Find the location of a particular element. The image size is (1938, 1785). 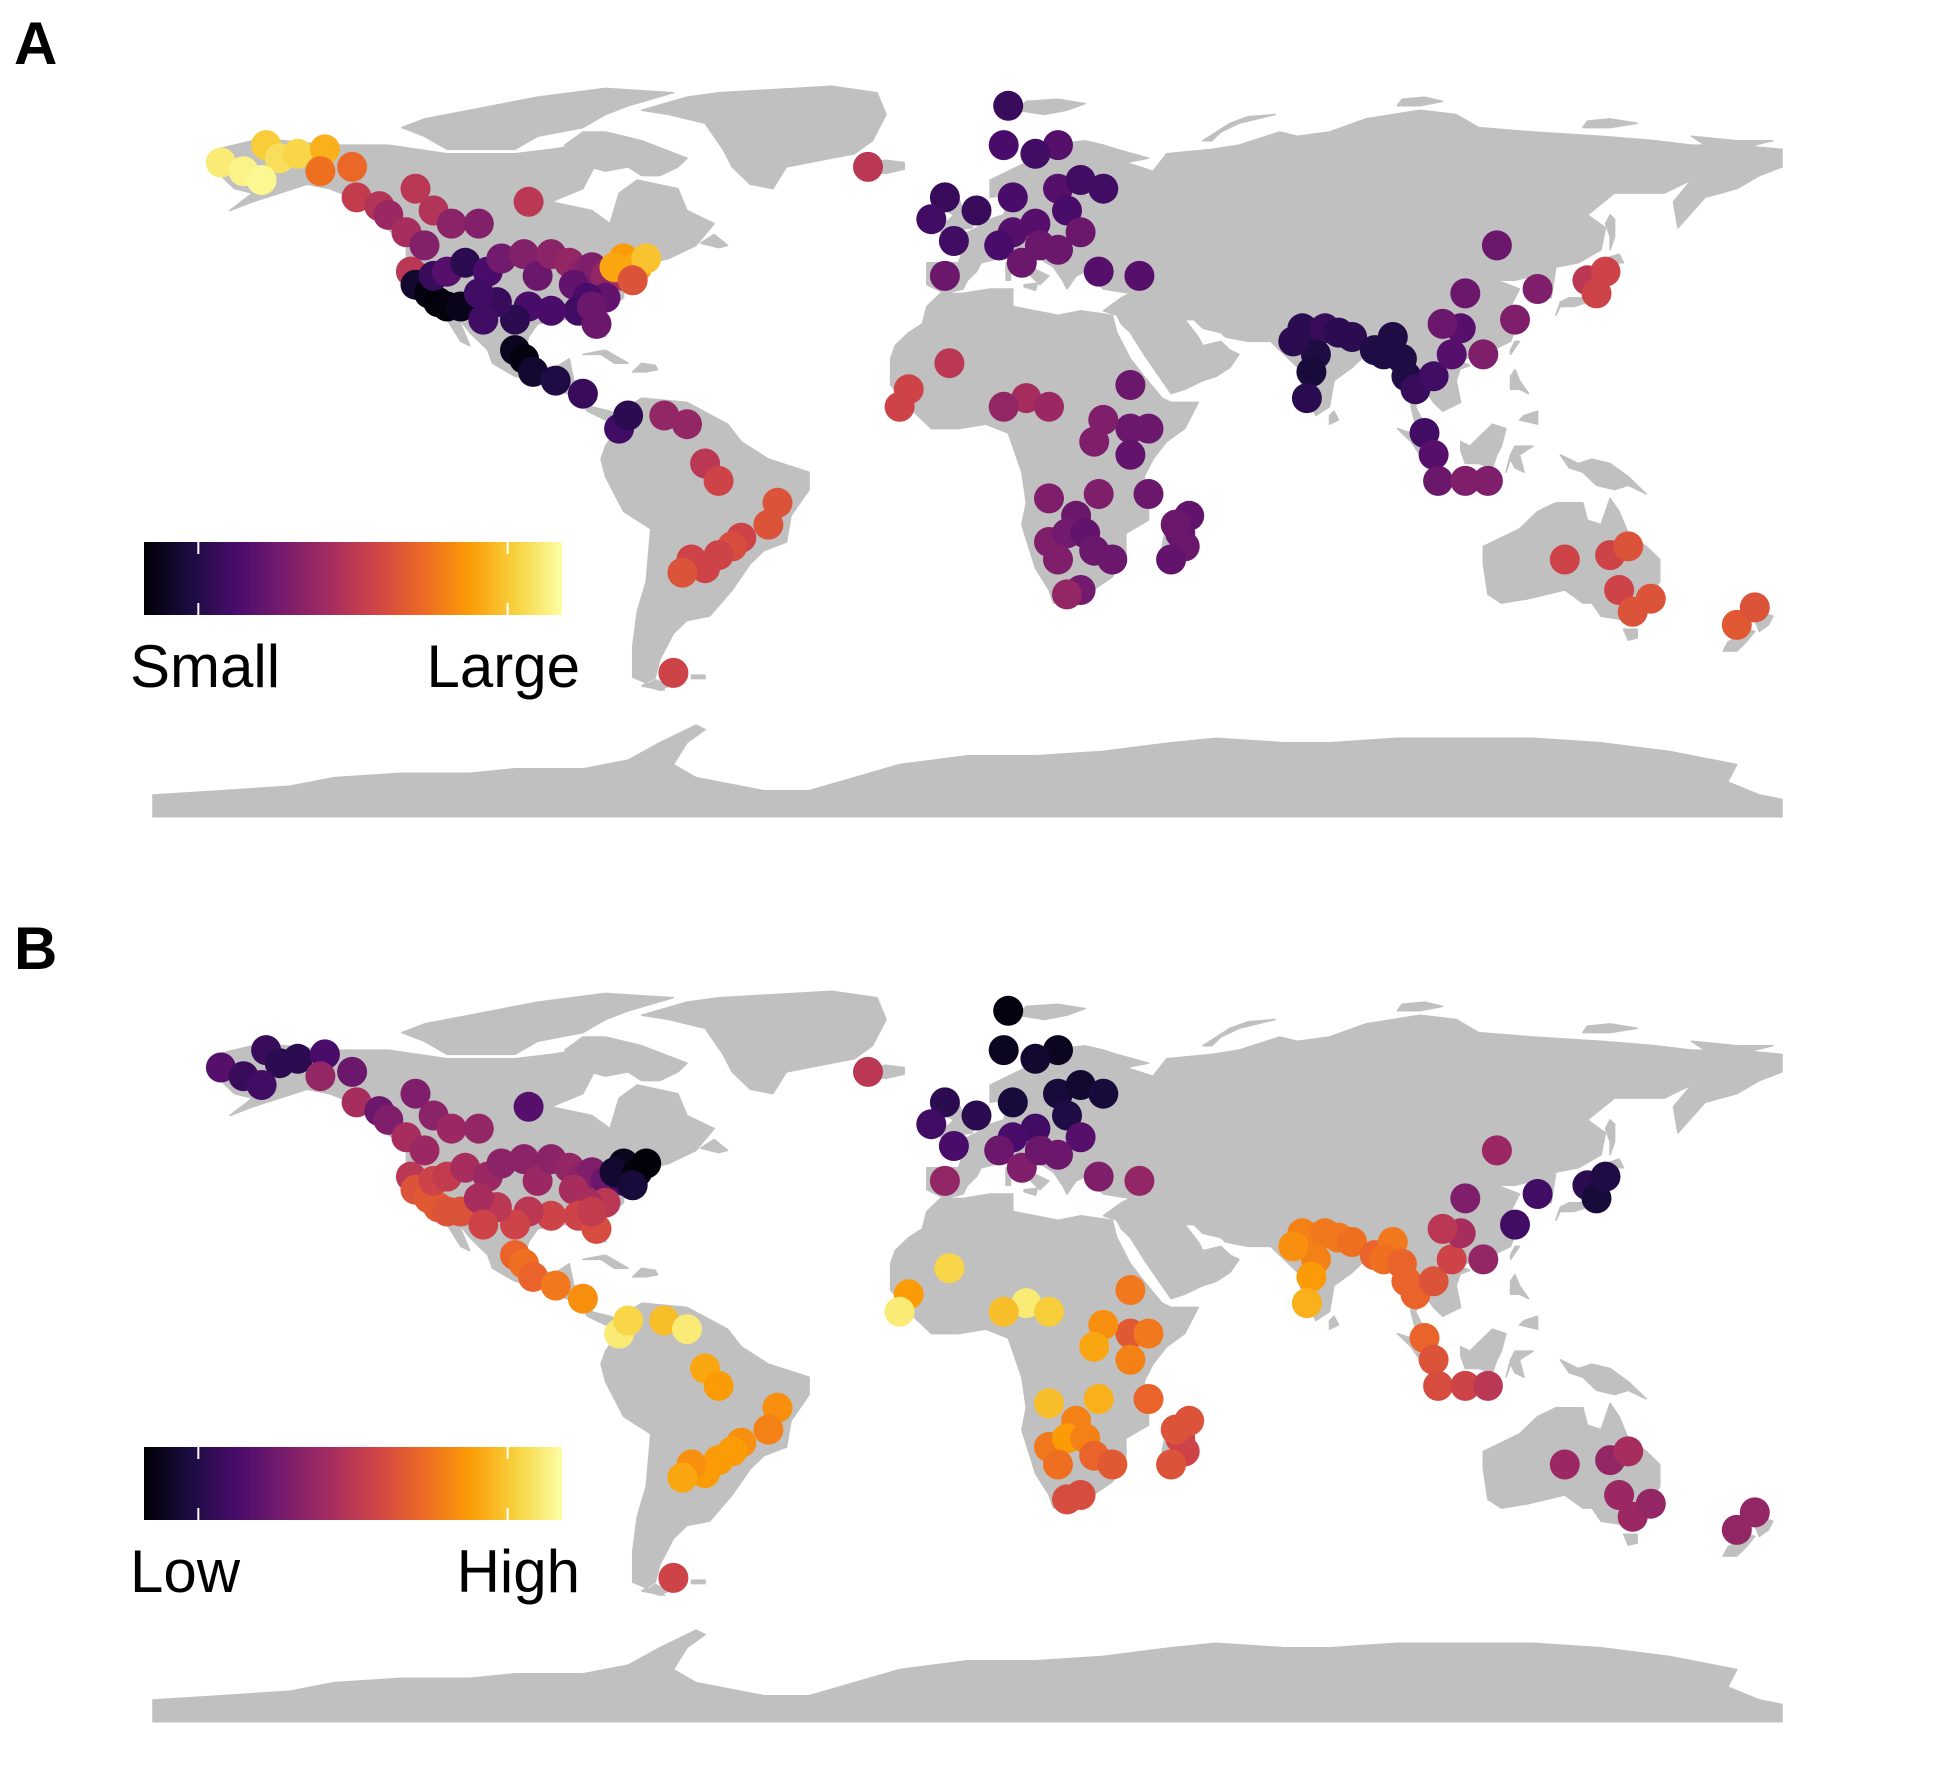

landmass-novaya-zemlya is located at coordinates (1239, 1032).